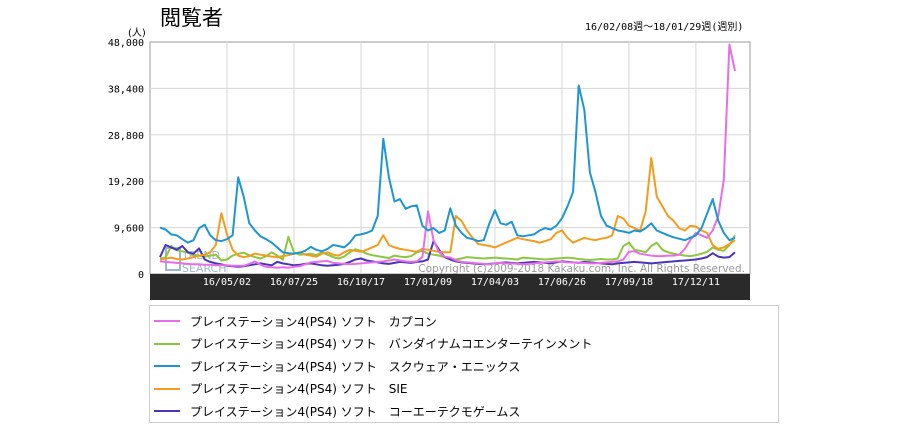 This screenshot has width=900, height=425. What do you see at coordinates (428, 282) in the screenshot?
I see `x-tick-label: 17/01/09` at bounding box center [428, 282].